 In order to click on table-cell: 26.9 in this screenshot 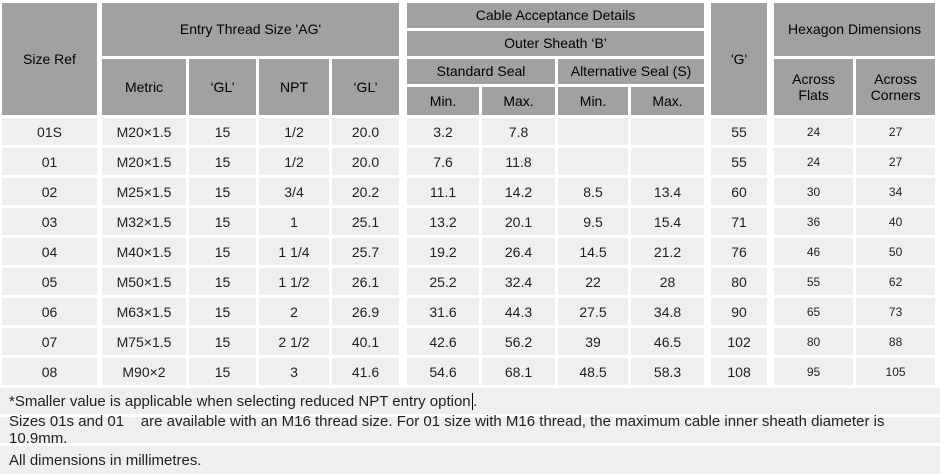, I will do `click(366, 311)`.